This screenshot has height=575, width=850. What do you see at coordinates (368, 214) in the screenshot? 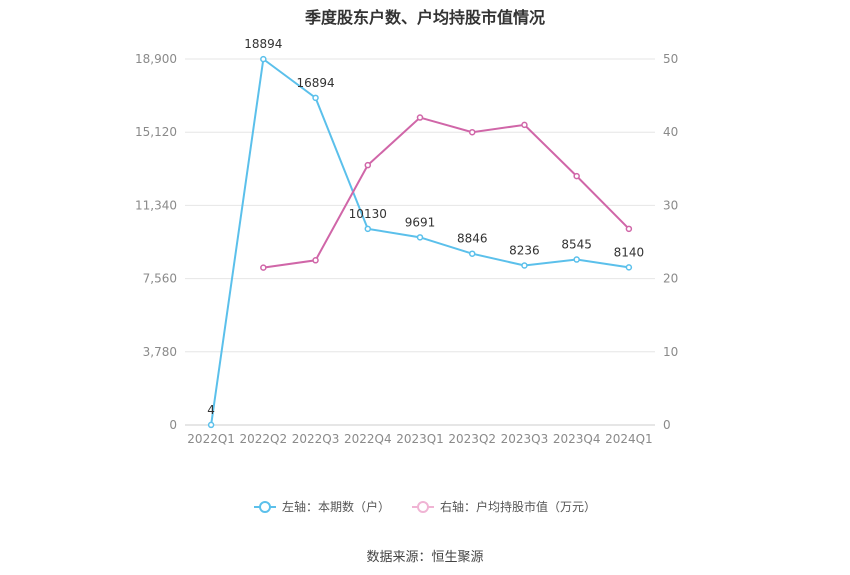
I see `data-label: 10130` at bounding box center [368, 214].